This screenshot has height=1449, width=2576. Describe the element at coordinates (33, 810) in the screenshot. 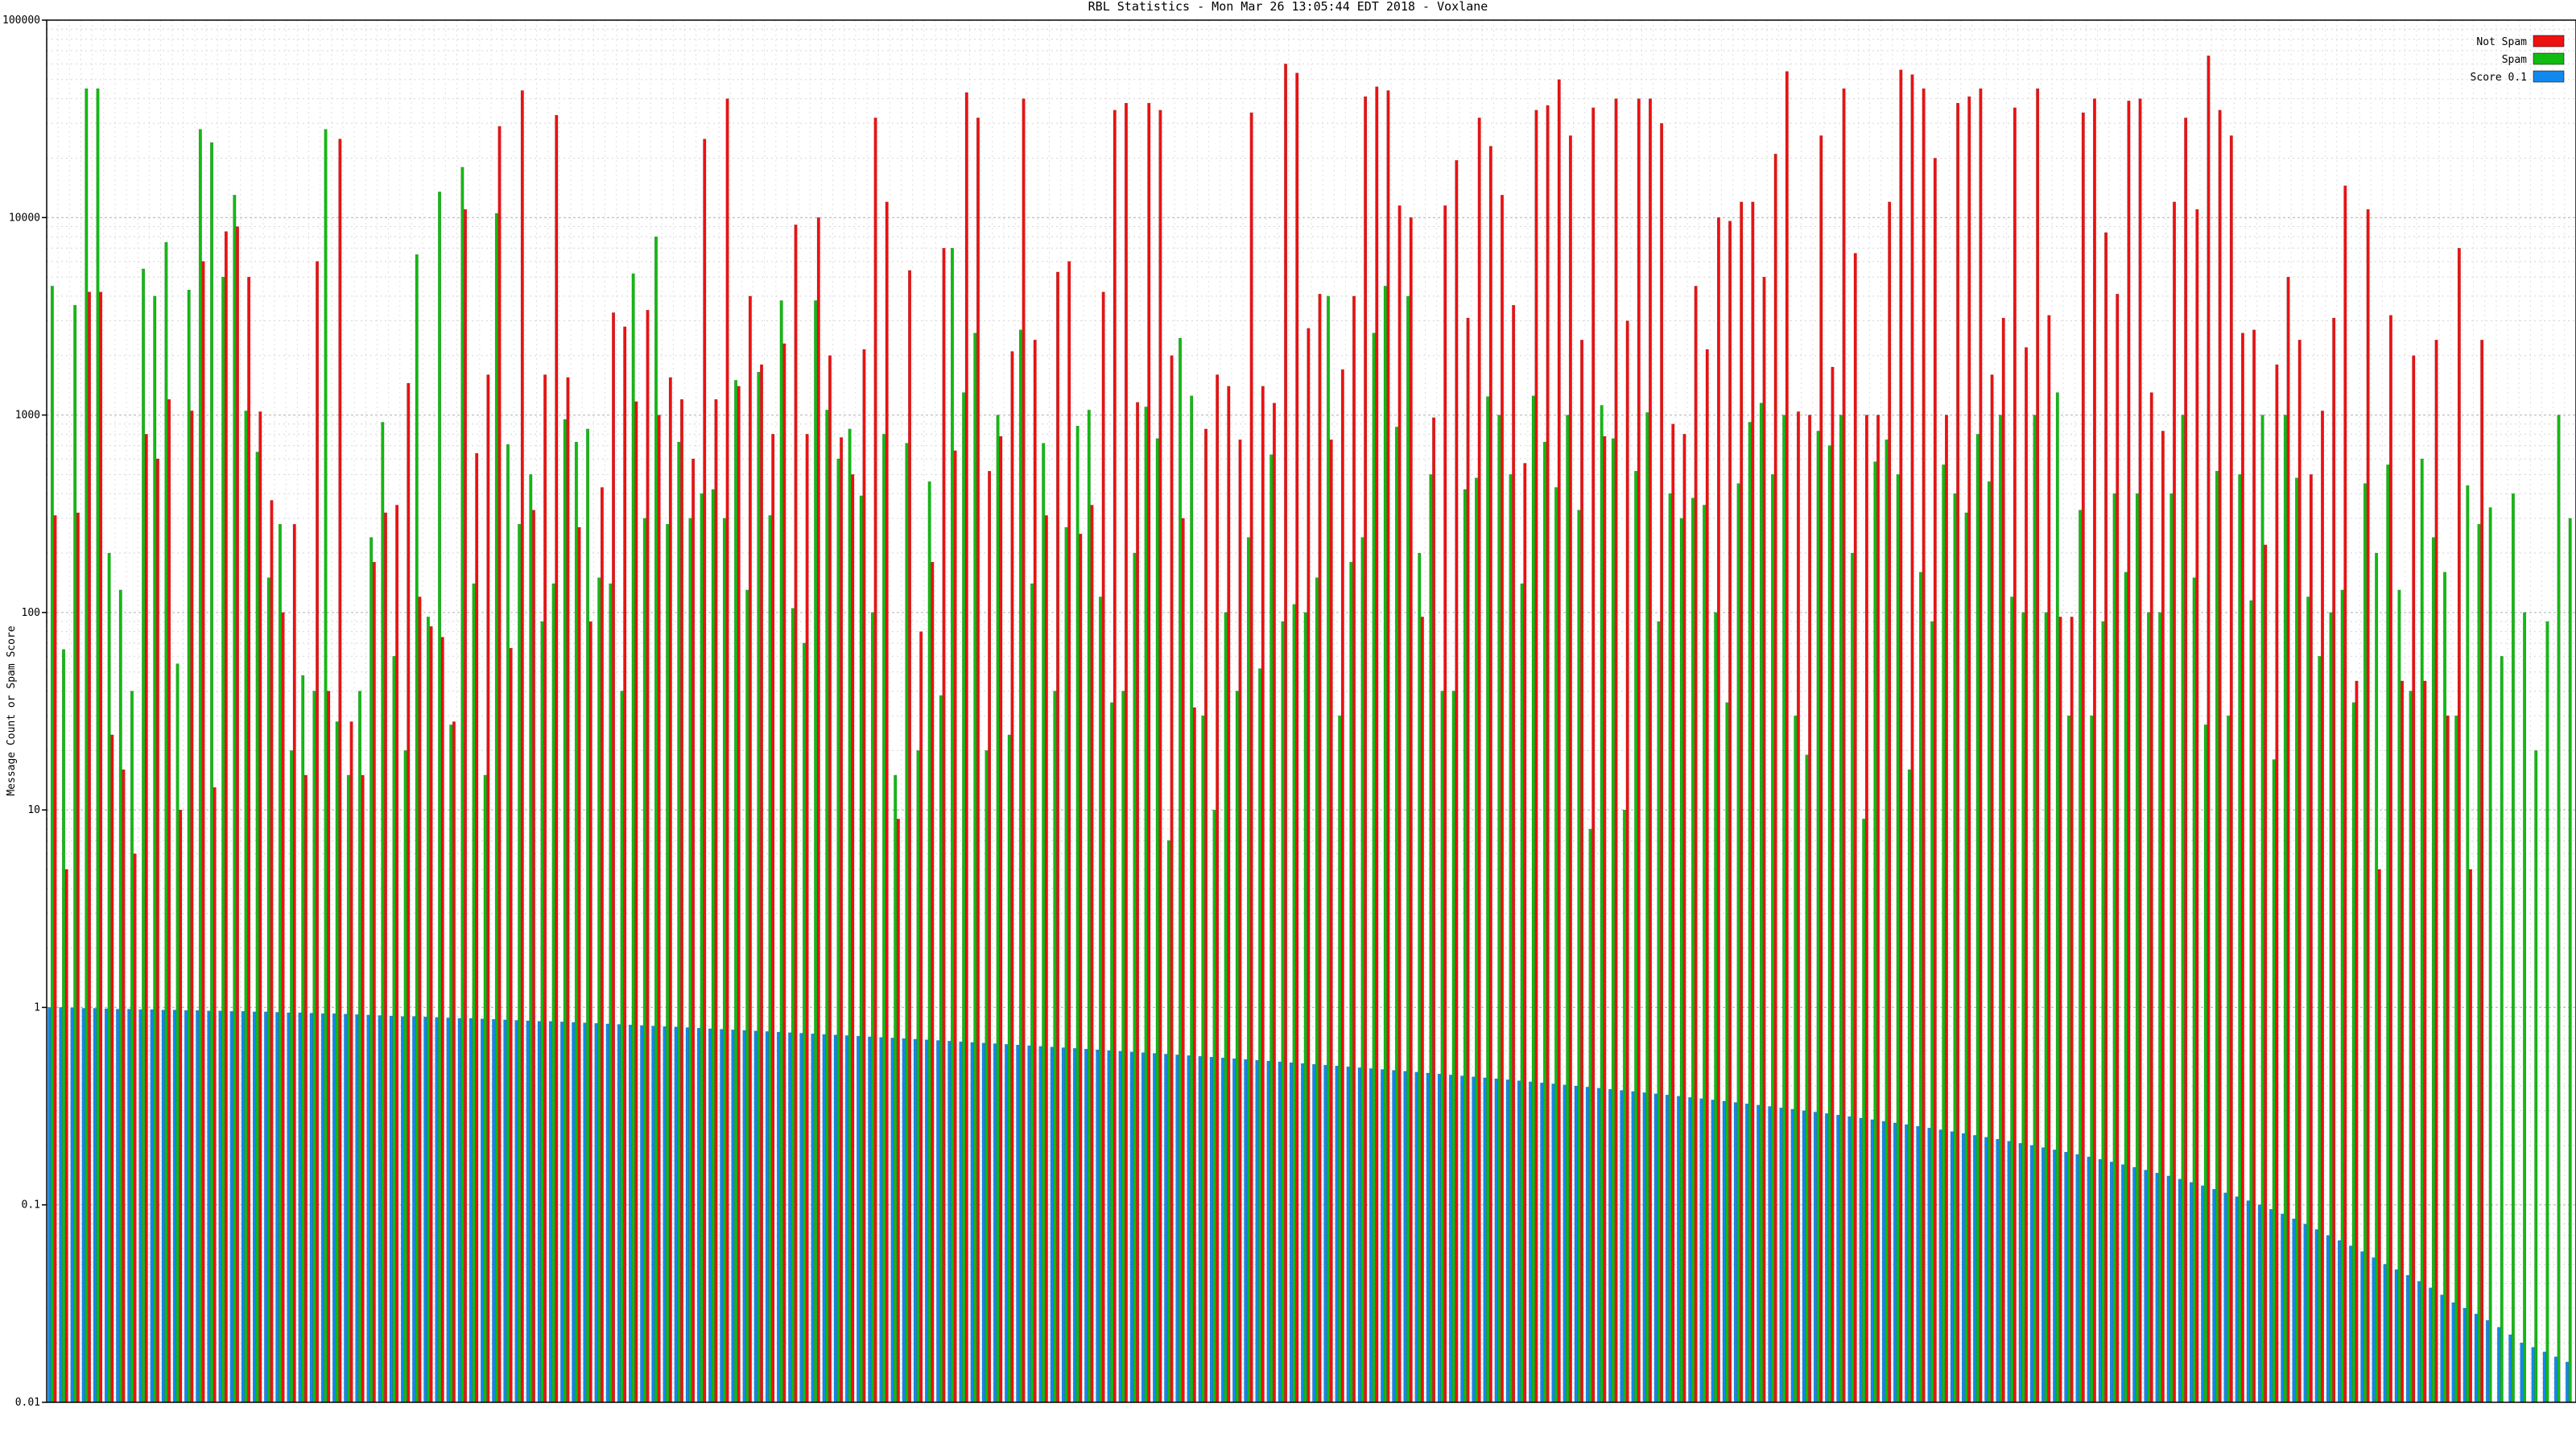

I see `y-tick-label: 10` at that location.